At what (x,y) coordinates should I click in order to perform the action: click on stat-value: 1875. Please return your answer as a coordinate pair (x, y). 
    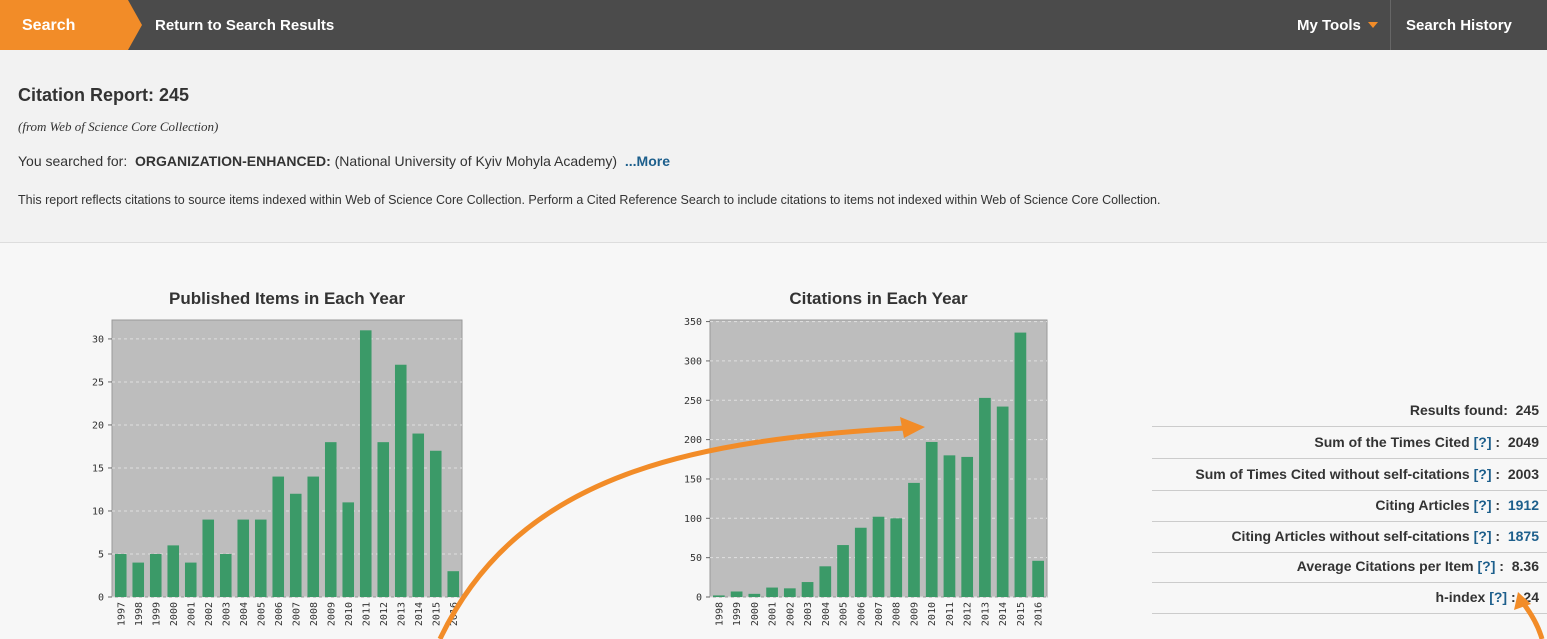
    Looking at the image, I should click on (1523, 536).